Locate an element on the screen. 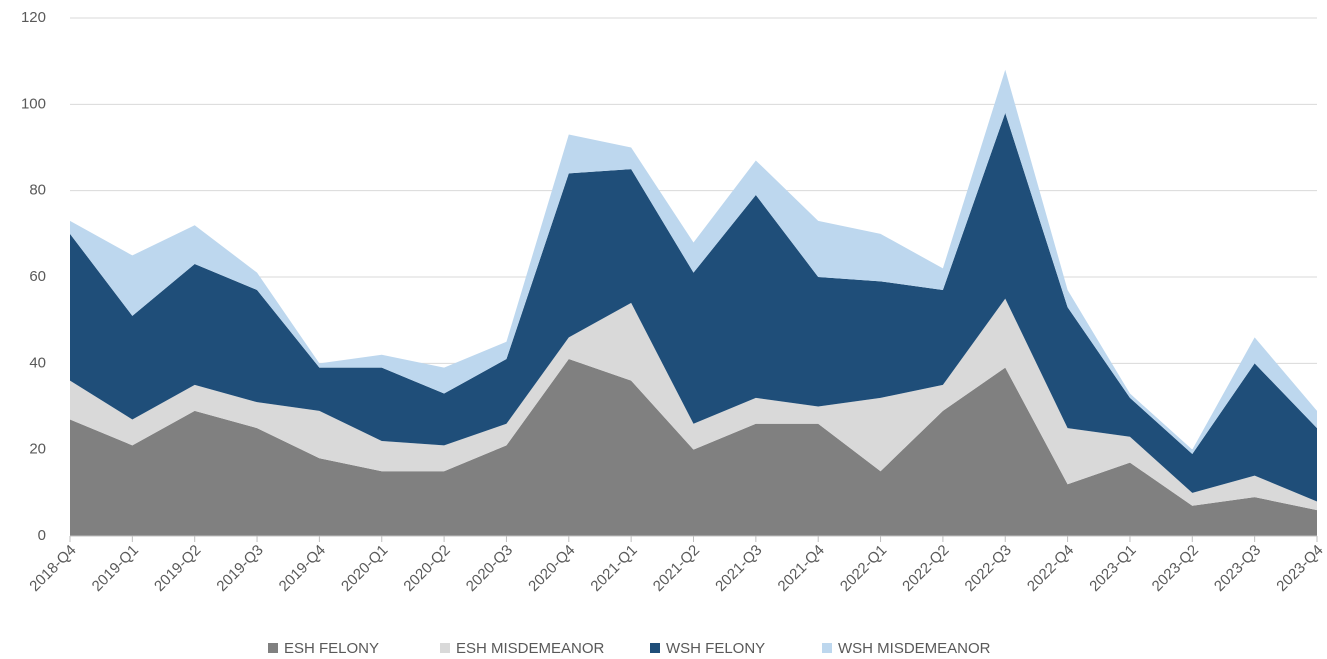 This screenshot has width=1327, height=659. legend-label: WSH FELONY is located at coordinates (715, 648).